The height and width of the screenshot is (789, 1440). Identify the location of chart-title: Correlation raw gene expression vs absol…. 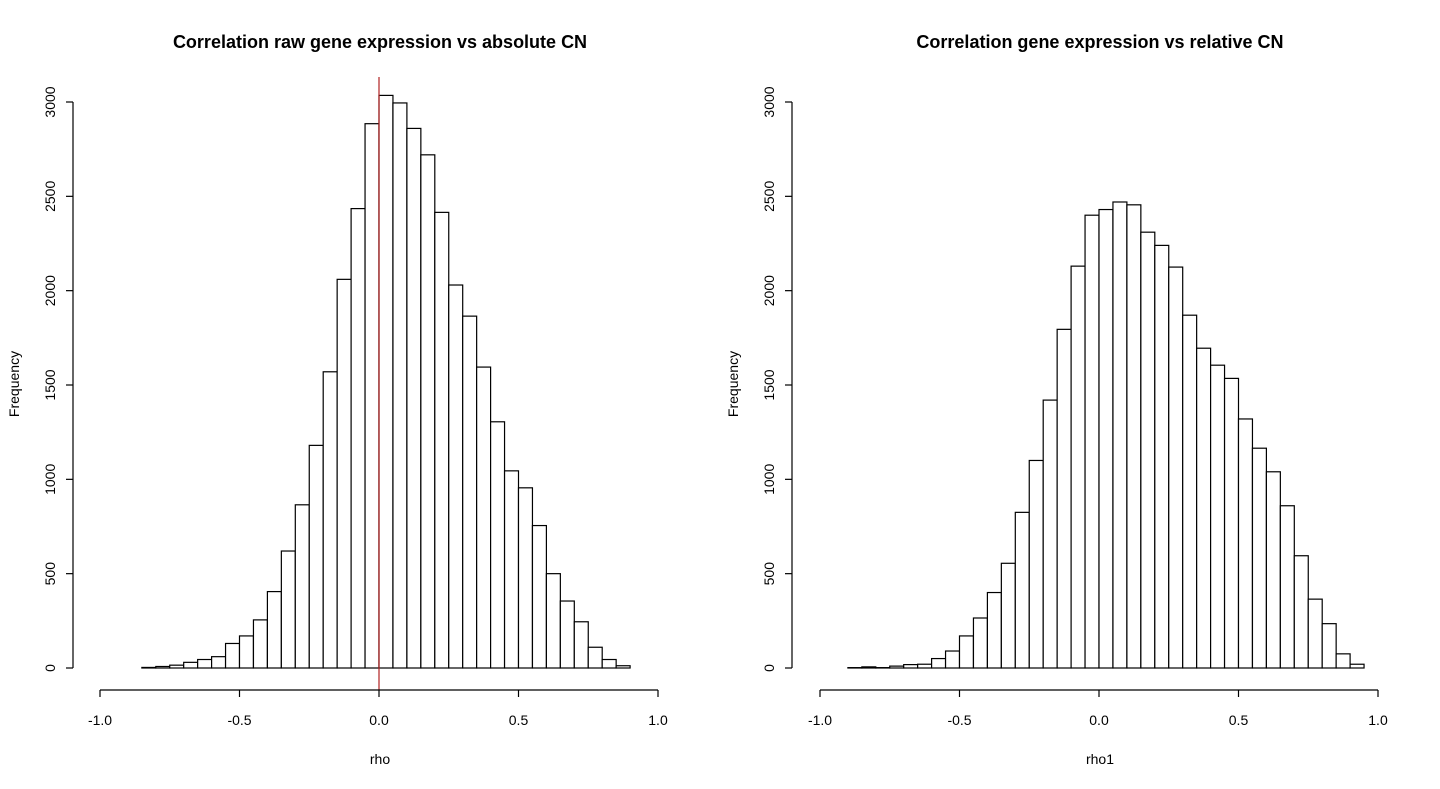
(380, 42).